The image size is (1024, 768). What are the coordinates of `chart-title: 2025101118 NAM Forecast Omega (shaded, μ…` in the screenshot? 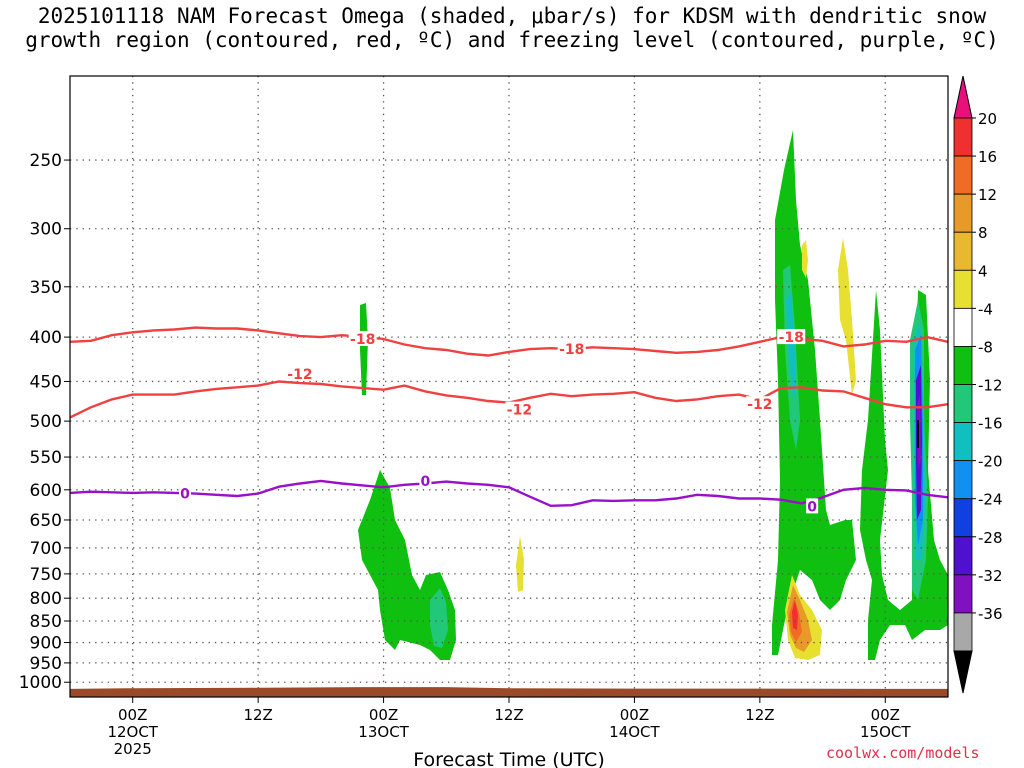 It's located at (512, 28).